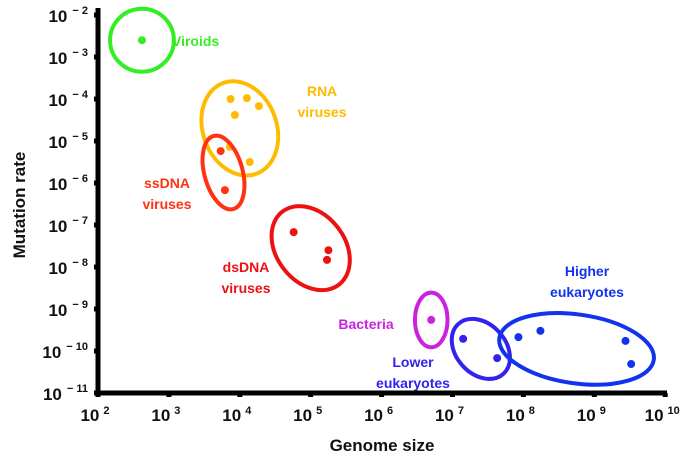 The width and height of the screenshot is (689, 460). Describe the element at coordinates (520, 415) in the screenshot. I see `x-tick-label: 10 8` at that location.